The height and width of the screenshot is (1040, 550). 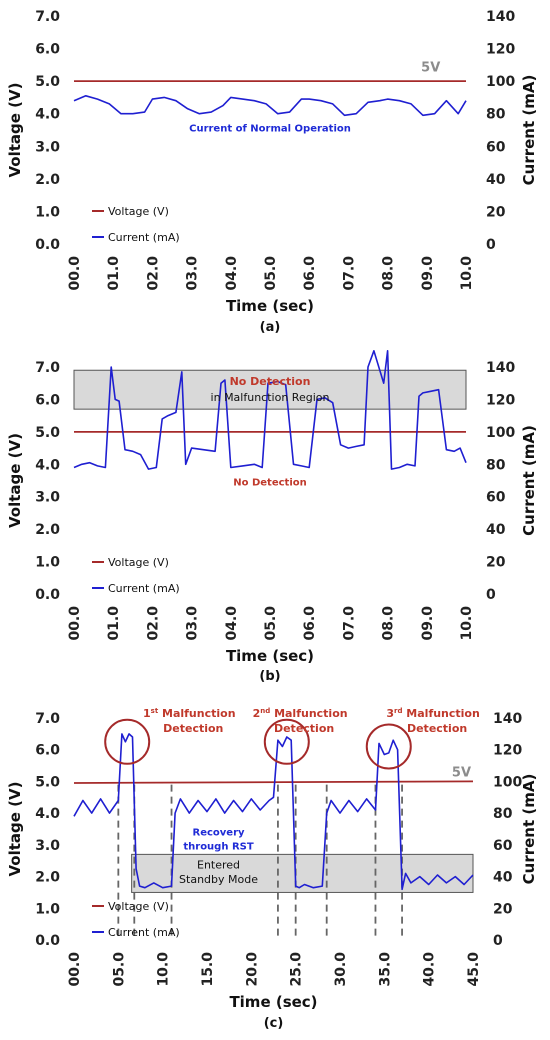 What do you see at coordinates (270, 381) in the screenshot?
I see `region-title: No Detection` at bounding box center [270, 381].